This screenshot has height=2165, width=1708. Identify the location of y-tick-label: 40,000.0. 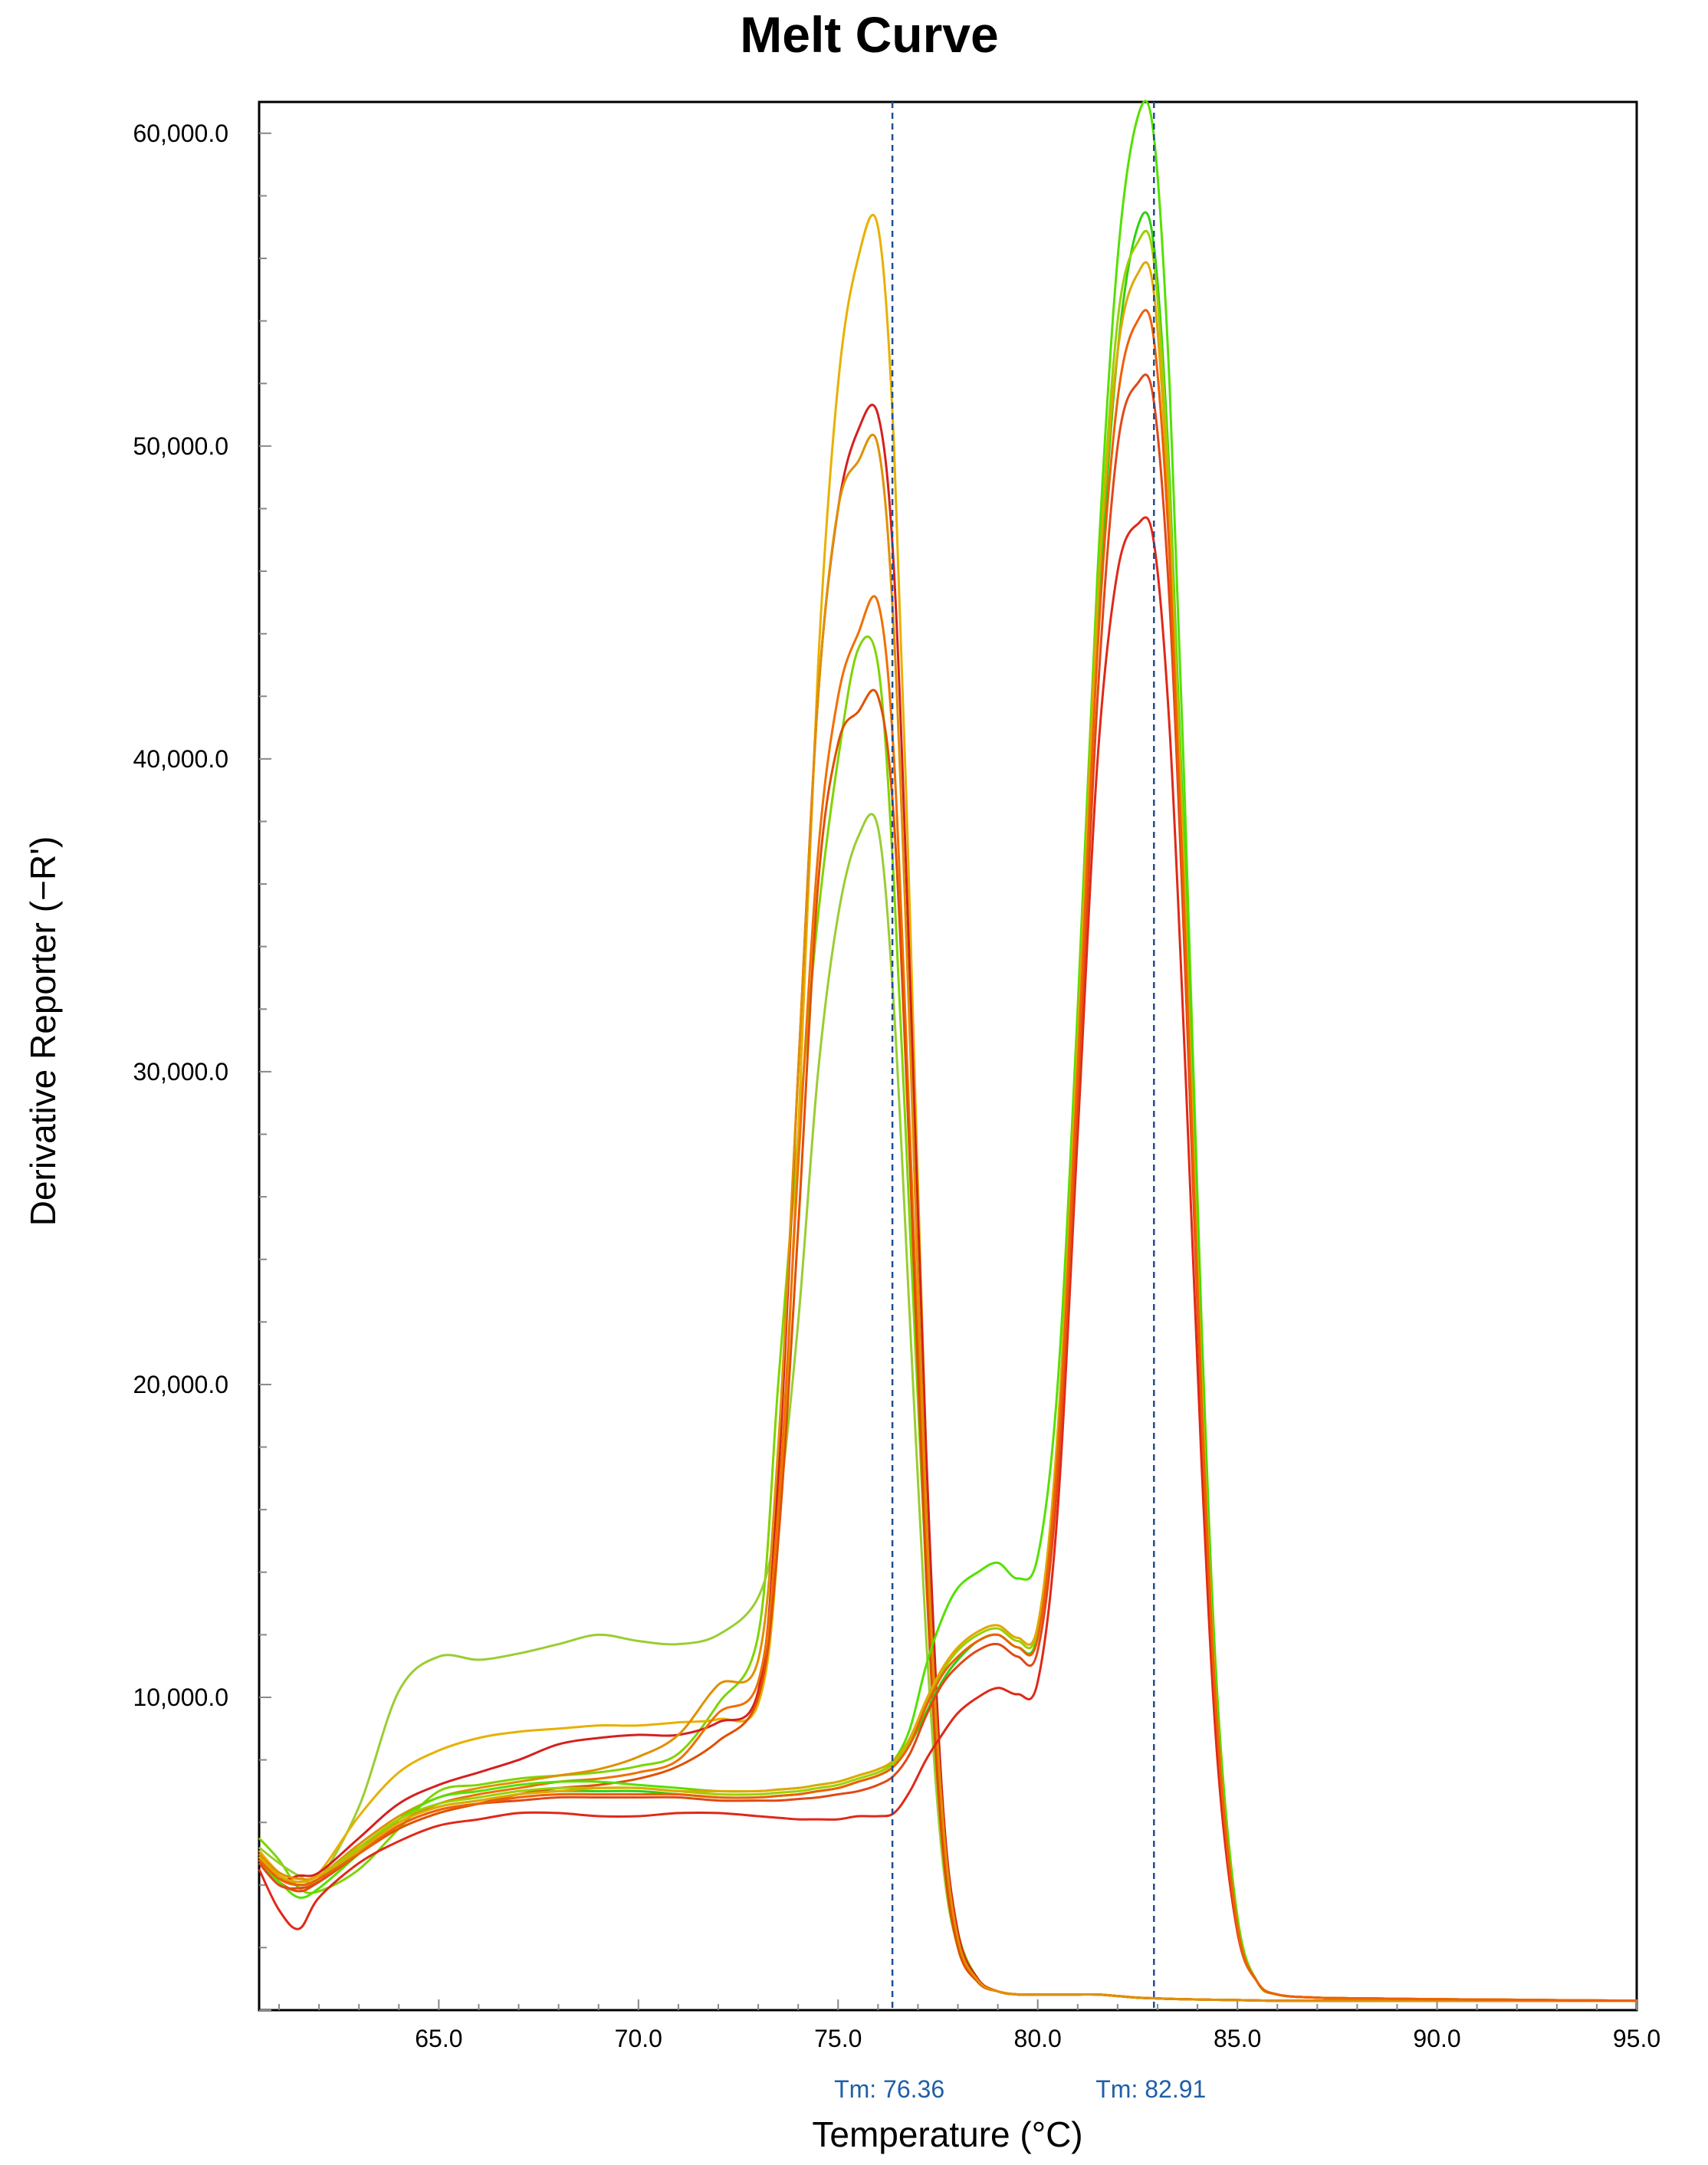
(180, 759).